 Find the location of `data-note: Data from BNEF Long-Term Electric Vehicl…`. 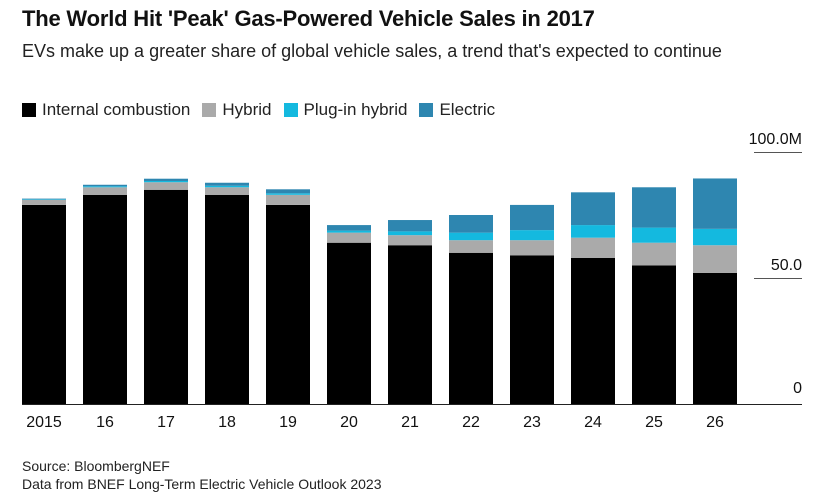

data-note: Data from BNEF Long-Term Electric Vehicl… is located at coordinates (202, 484).